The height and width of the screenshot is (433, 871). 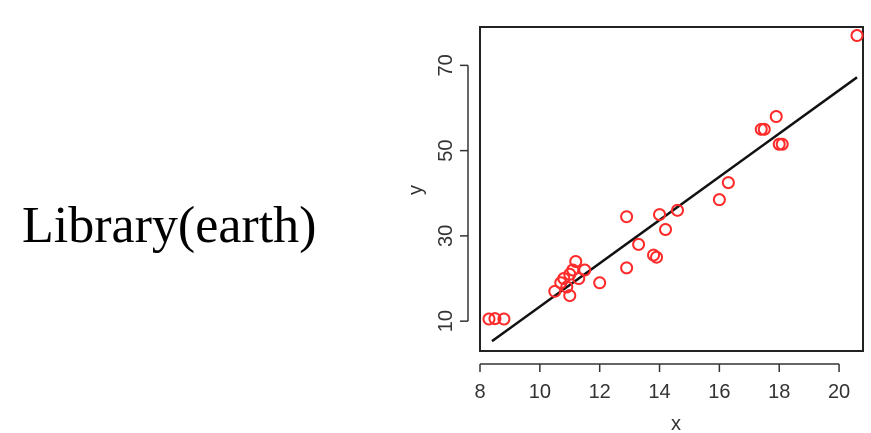 I want to click on y-axis-label: y, so click(x=416, y=190).